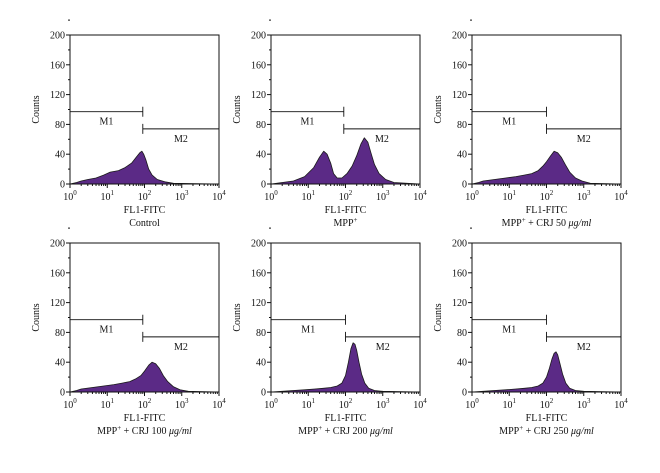 The width and height of the screenshot is (660, 473). Describe the element at coordinates (144, 223) in the screenshot. I see `condition-name: Control` at that location.